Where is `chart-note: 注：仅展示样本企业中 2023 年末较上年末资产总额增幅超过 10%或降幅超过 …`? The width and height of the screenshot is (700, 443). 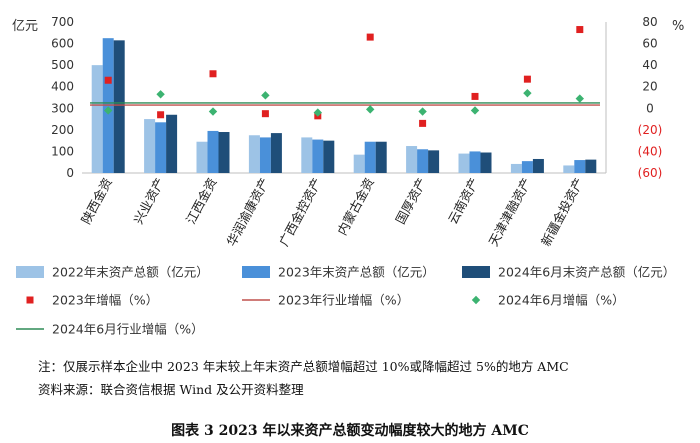
chart-note: 注：仅展示样本企业中 2023 年末较上年末资产总额增幅超过 10%或降幅超过 … is located at coordinates (303, 366).